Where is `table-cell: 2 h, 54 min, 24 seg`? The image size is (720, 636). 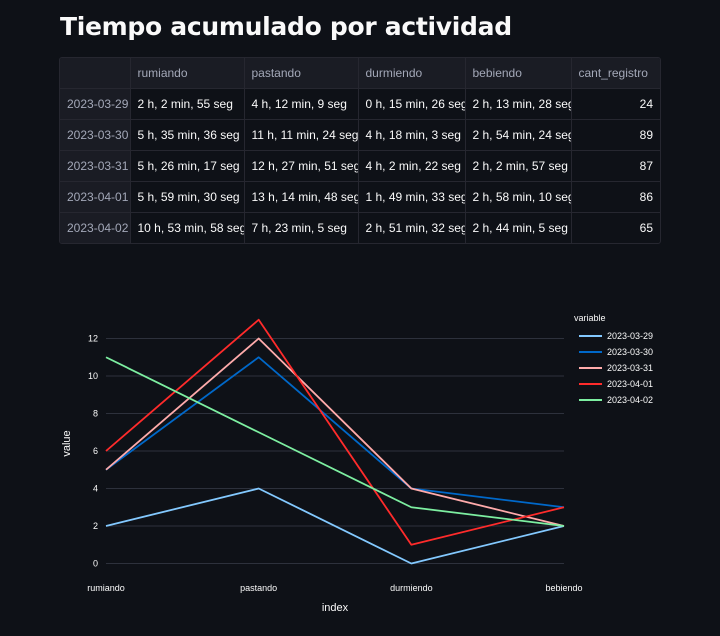
table-cell: 2 h, 54 min, 24 seg is located at coordinates (518, 135).